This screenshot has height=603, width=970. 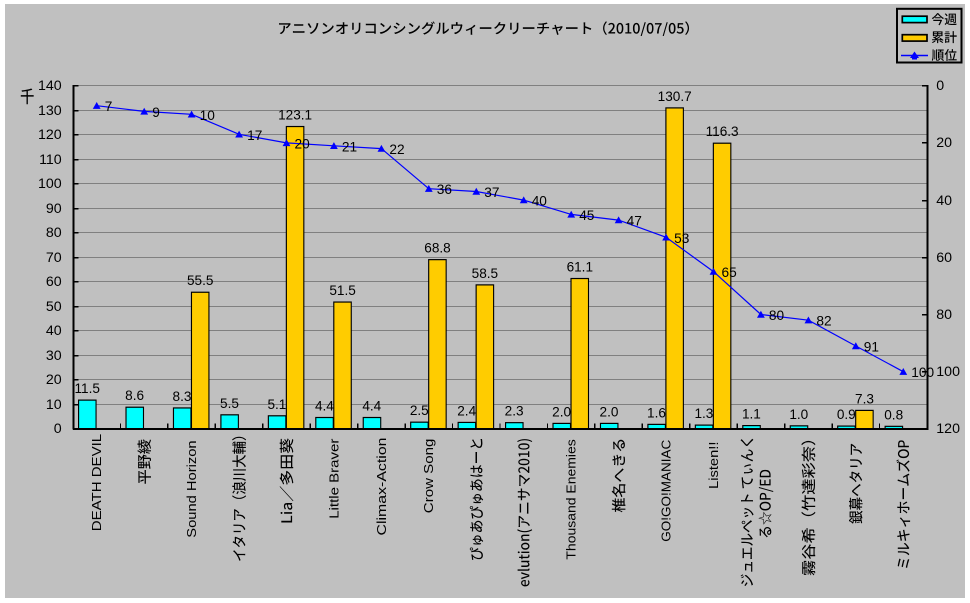 I want to click on svg-text: 8.6, so click(x=134, y=395).